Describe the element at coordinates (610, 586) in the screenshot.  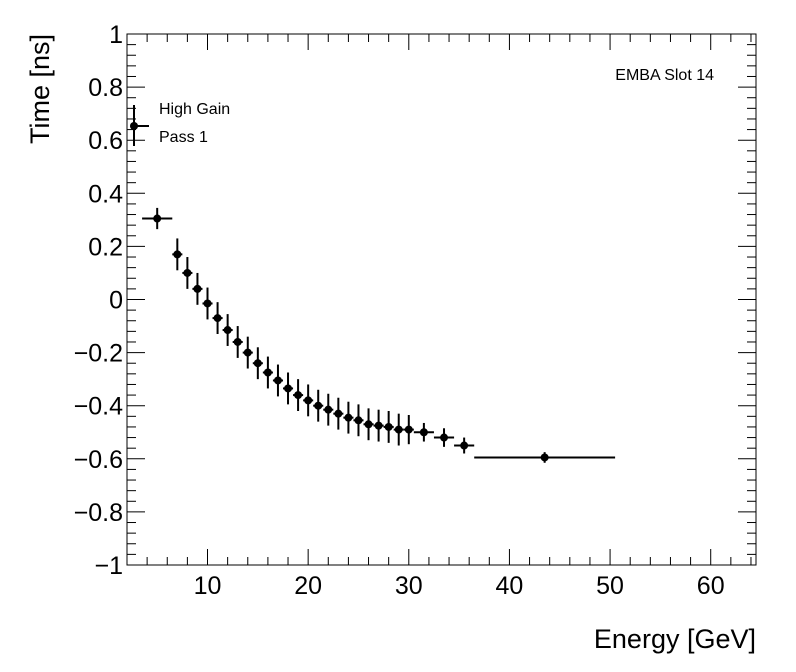
I see `x-tick-label: 50` at that location.